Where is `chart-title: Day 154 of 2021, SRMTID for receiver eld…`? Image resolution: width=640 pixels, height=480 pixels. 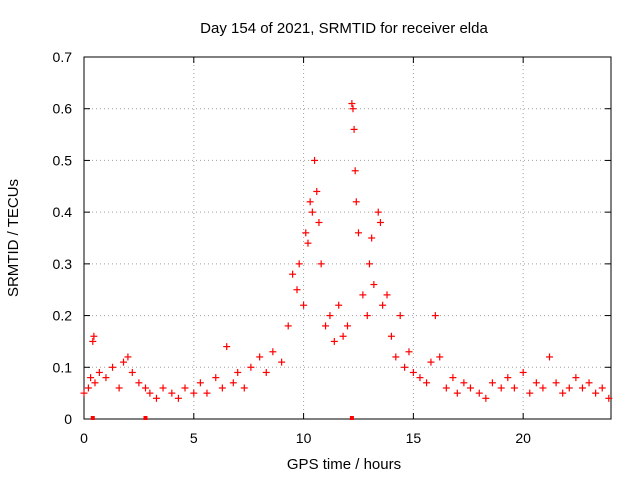
chart-title: Day 154 of 2021, SRMTID for receiver eld… is located at coordinates (344, 28).